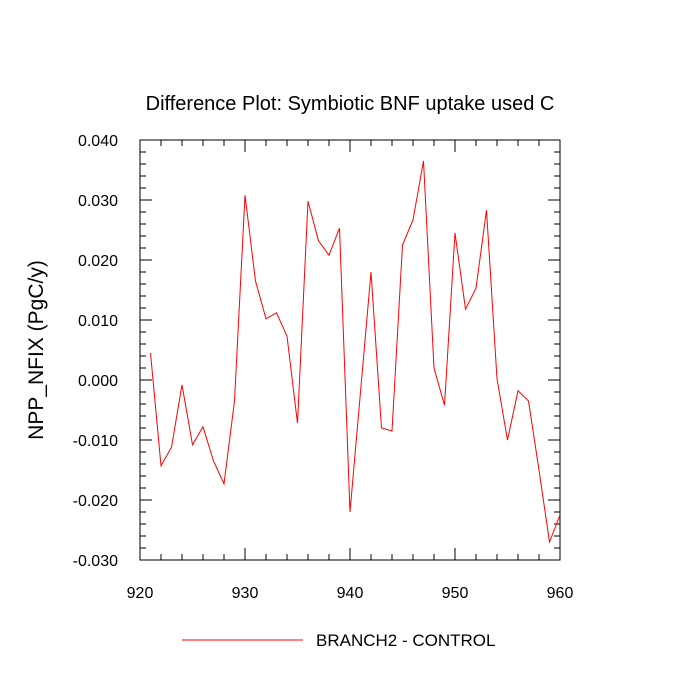 This screenshot has height=700, width=700. What do you see at coordinates (98, 141) in the screenshot?
I see `y-tick-label: 0.040` at bounding box center [98, 141].